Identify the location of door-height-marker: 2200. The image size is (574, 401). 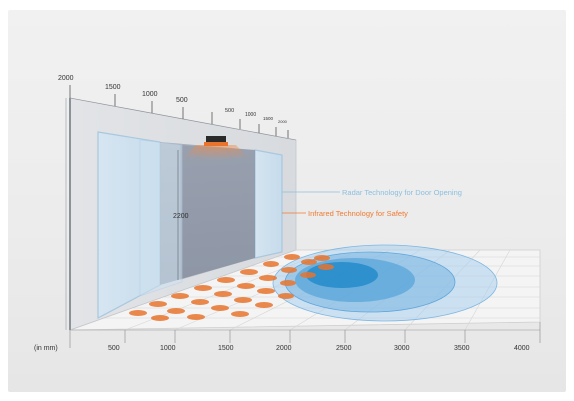
(181, 215).